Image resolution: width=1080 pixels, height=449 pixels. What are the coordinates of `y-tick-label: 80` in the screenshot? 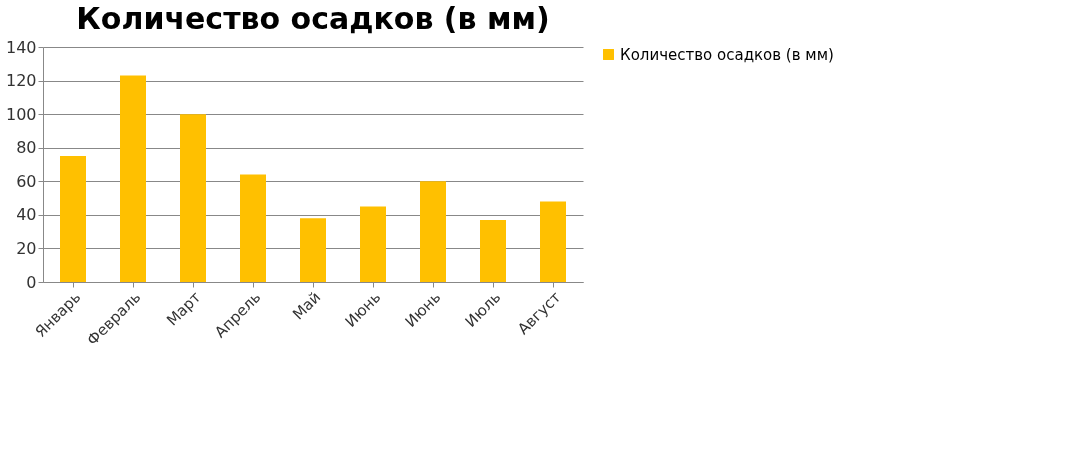 It's located at (26, 148).